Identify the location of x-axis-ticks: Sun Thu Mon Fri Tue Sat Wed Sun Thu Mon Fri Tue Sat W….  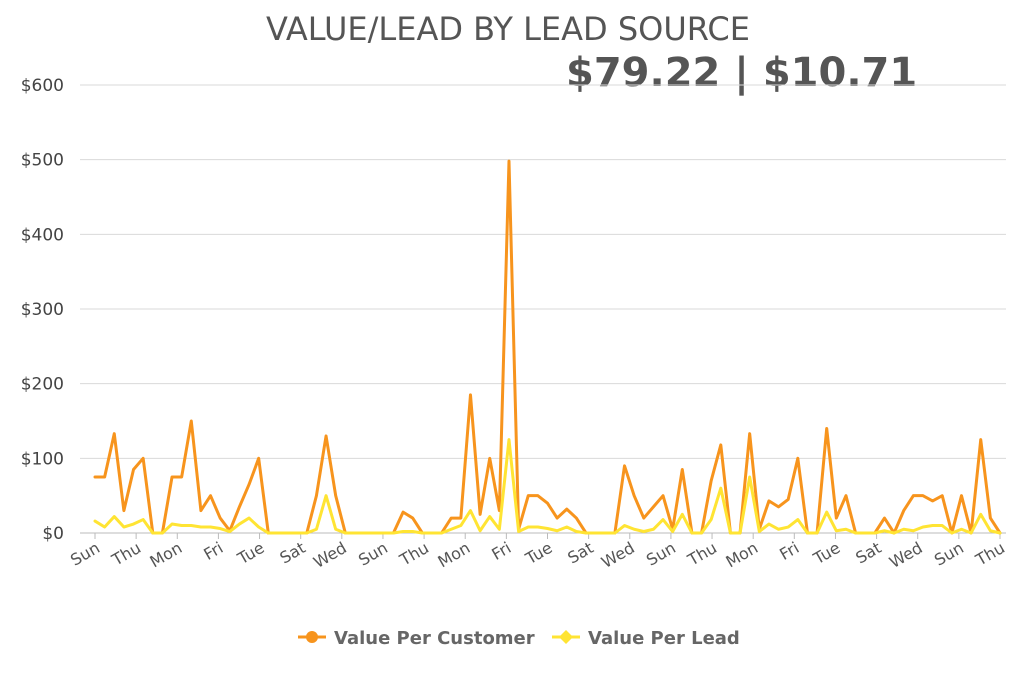
(537, 552).